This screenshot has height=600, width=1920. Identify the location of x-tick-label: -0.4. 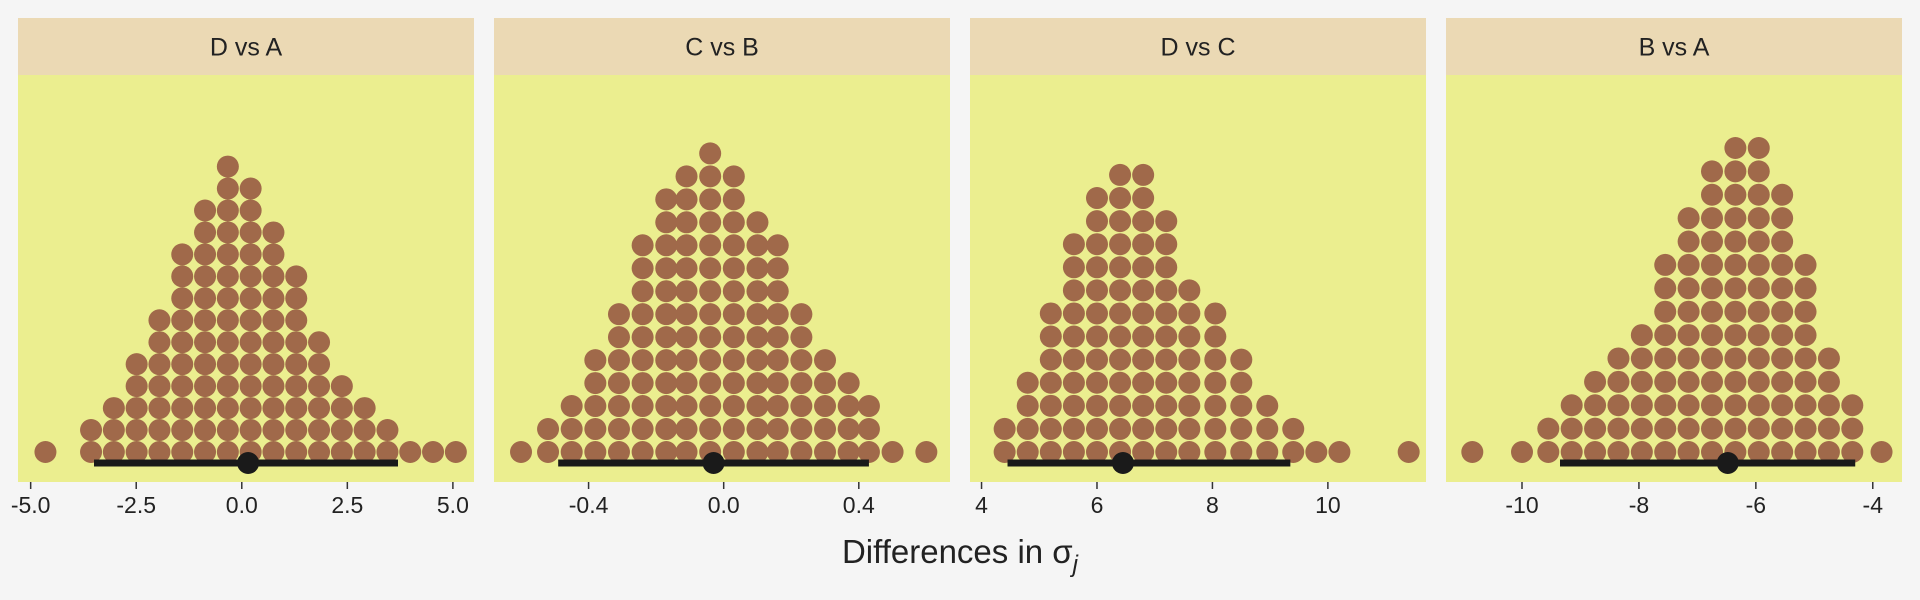
(589, 505).